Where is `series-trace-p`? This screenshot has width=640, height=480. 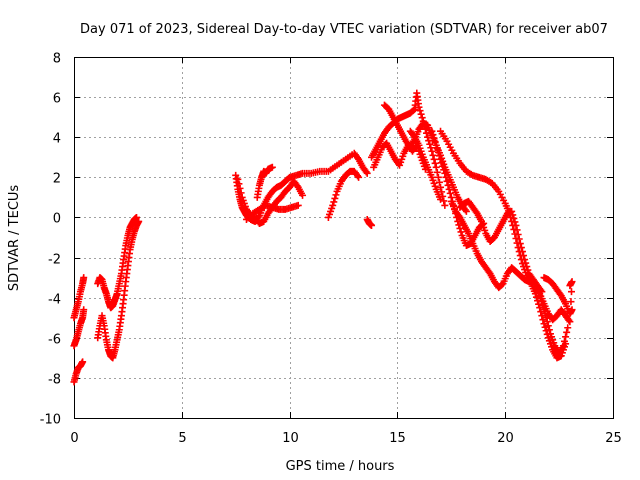
series-trace-p is located at coordinates (458, 188).